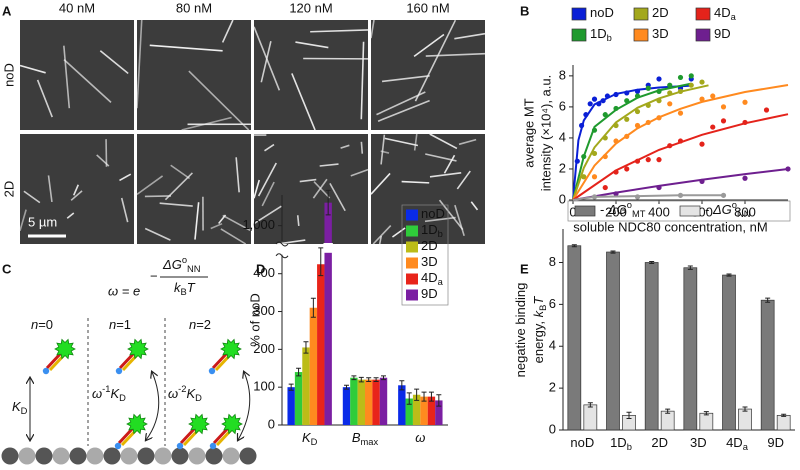 The width and height of the screenshot is (800, 470). What do you see at coordinates (562, 74) in the screenshot?
I see `y-tick-label: 8` at bounding box center [562, 74].